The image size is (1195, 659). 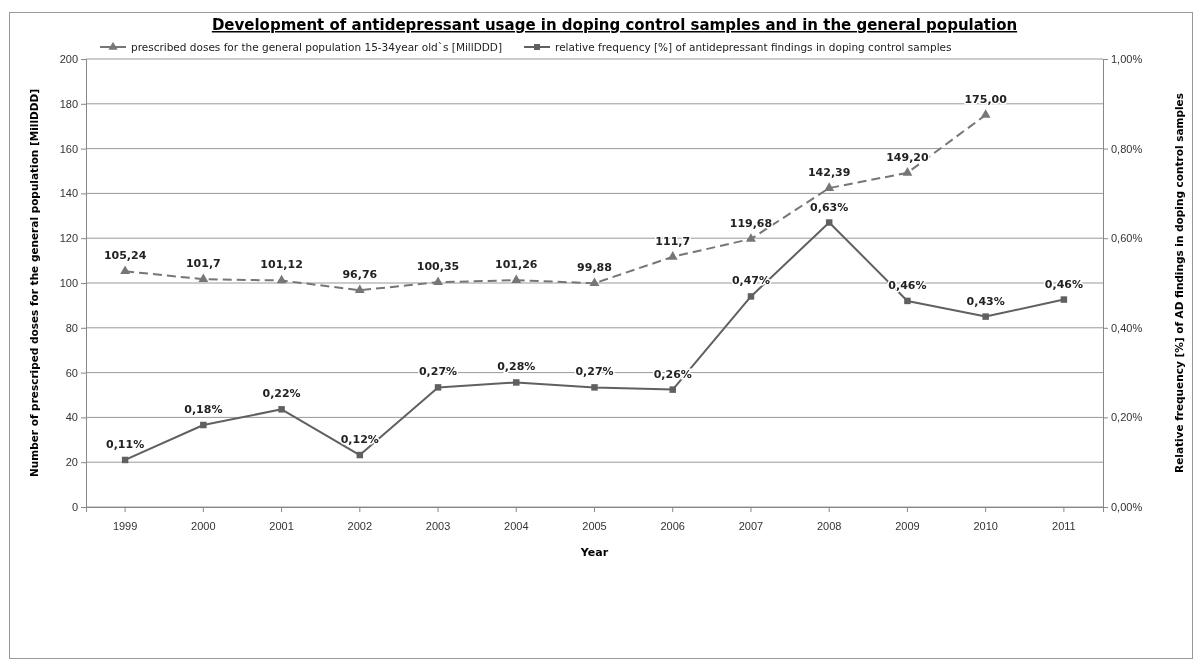 I want to click on x-tick-label: 2003, so click(x=438, y=525).